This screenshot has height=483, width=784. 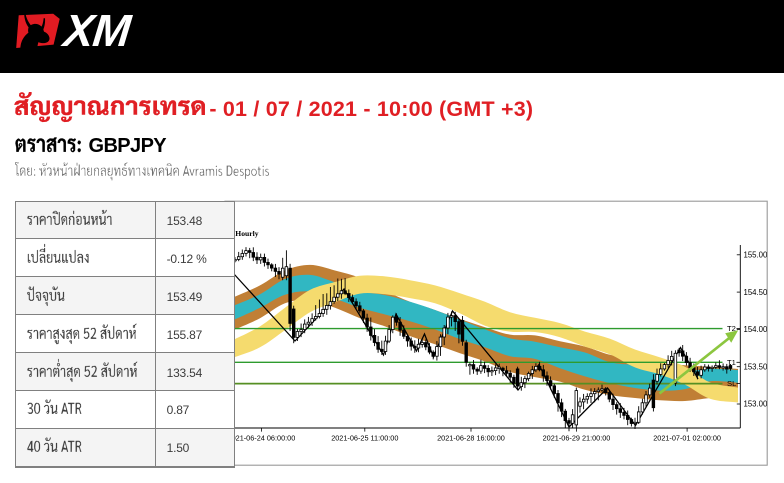 I want to click on svg-text: 153.50, so click(x=756, y=366).